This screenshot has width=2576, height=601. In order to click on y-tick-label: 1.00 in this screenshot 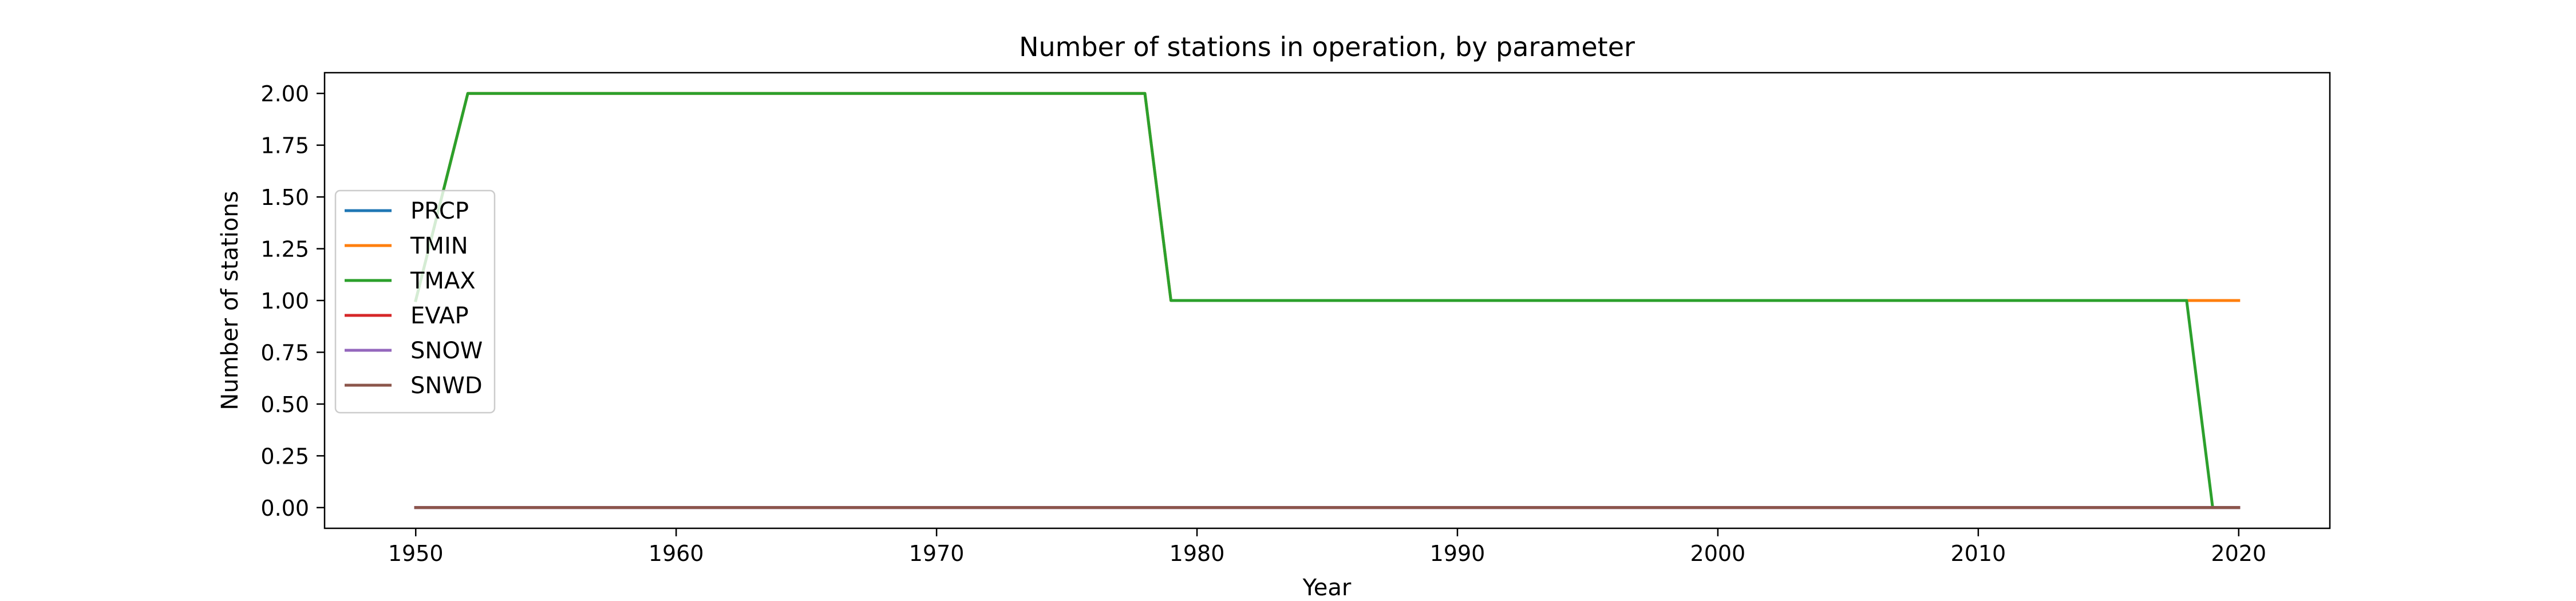, I will do `click(284, 301)`.